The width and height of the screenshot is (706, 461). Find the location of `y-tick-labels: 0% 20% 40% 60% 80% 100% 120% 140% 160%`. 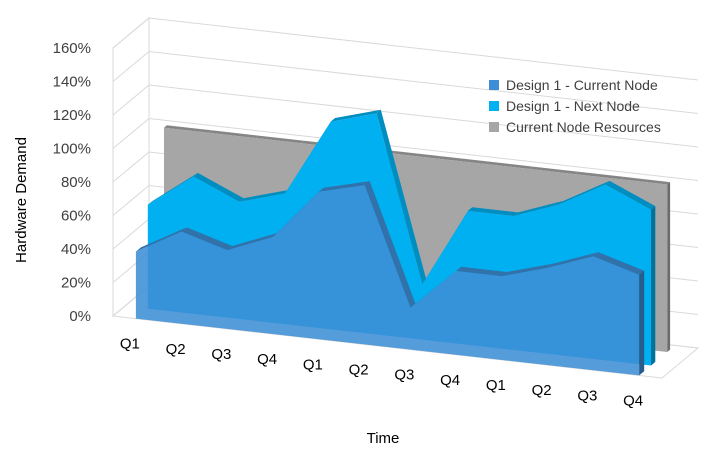

y-tick-labels: 0% 20% 40% 60% 80% 100% 120% 140% 160% is located at coordinates (72, 182).